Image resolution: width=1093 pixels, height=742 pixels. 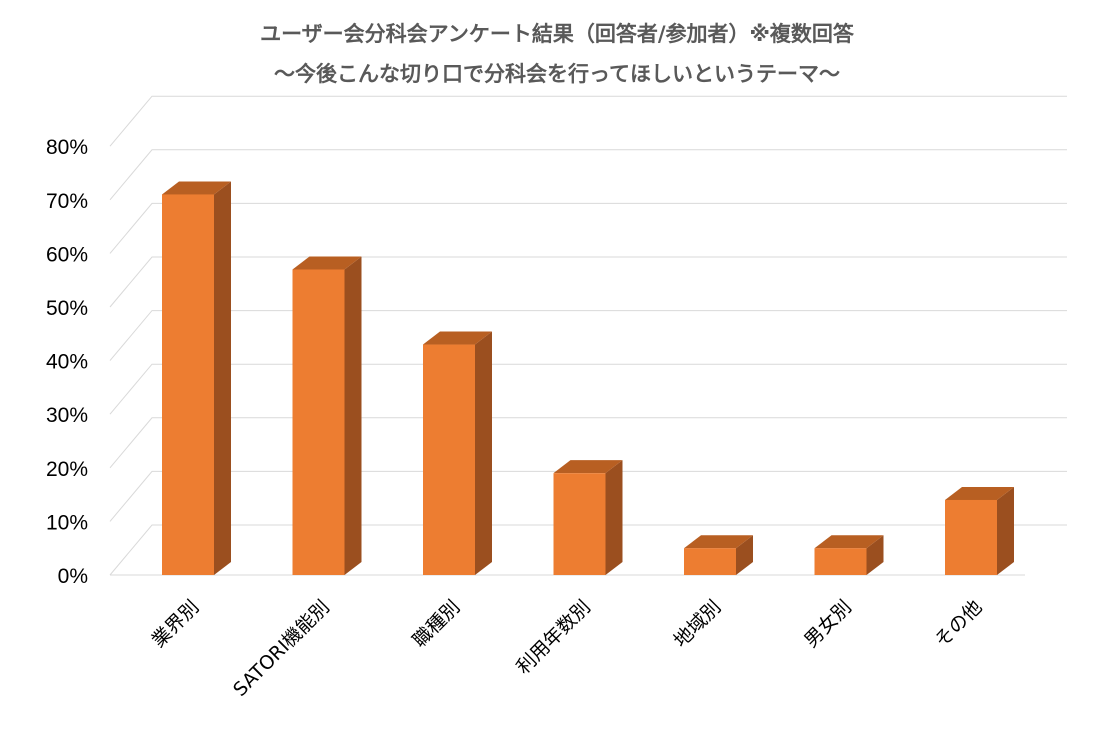 What do you see at coordinates (176, 624) in the screenshot?
I see `x-tick-label: 業界別` at bounding box center [176, 624].